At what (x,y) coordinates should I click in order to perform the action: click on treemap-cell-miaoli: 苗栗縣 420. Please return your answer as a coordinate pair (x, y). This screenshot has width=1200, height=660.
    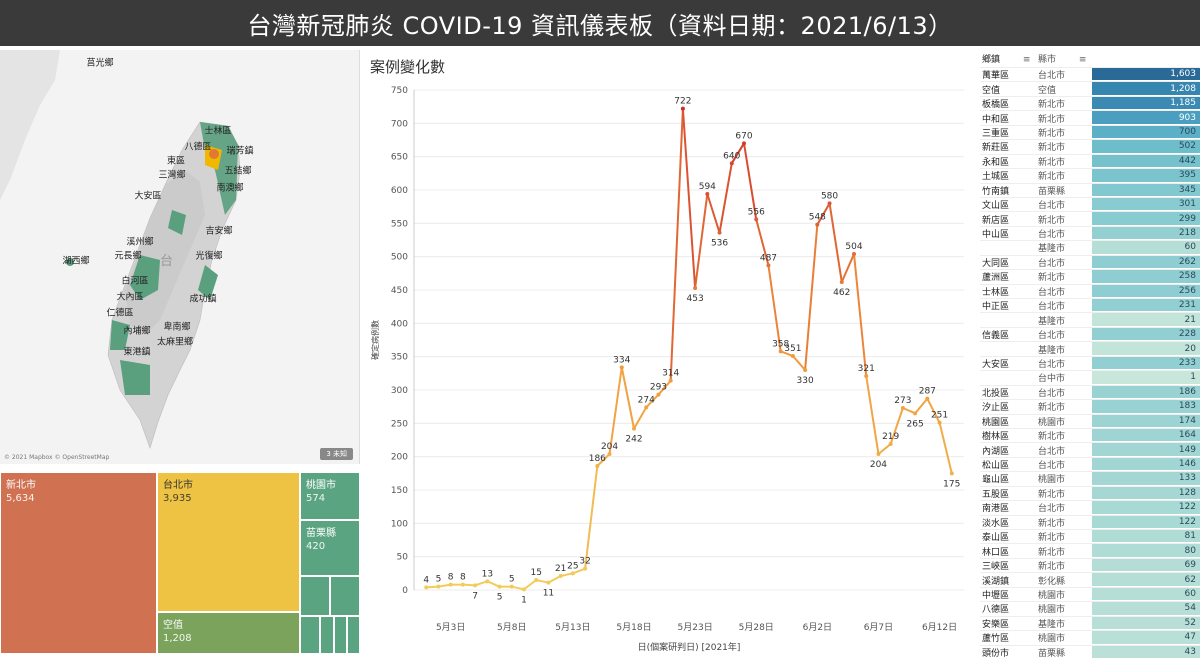
    Looking at the image, I should click on (330, 548).